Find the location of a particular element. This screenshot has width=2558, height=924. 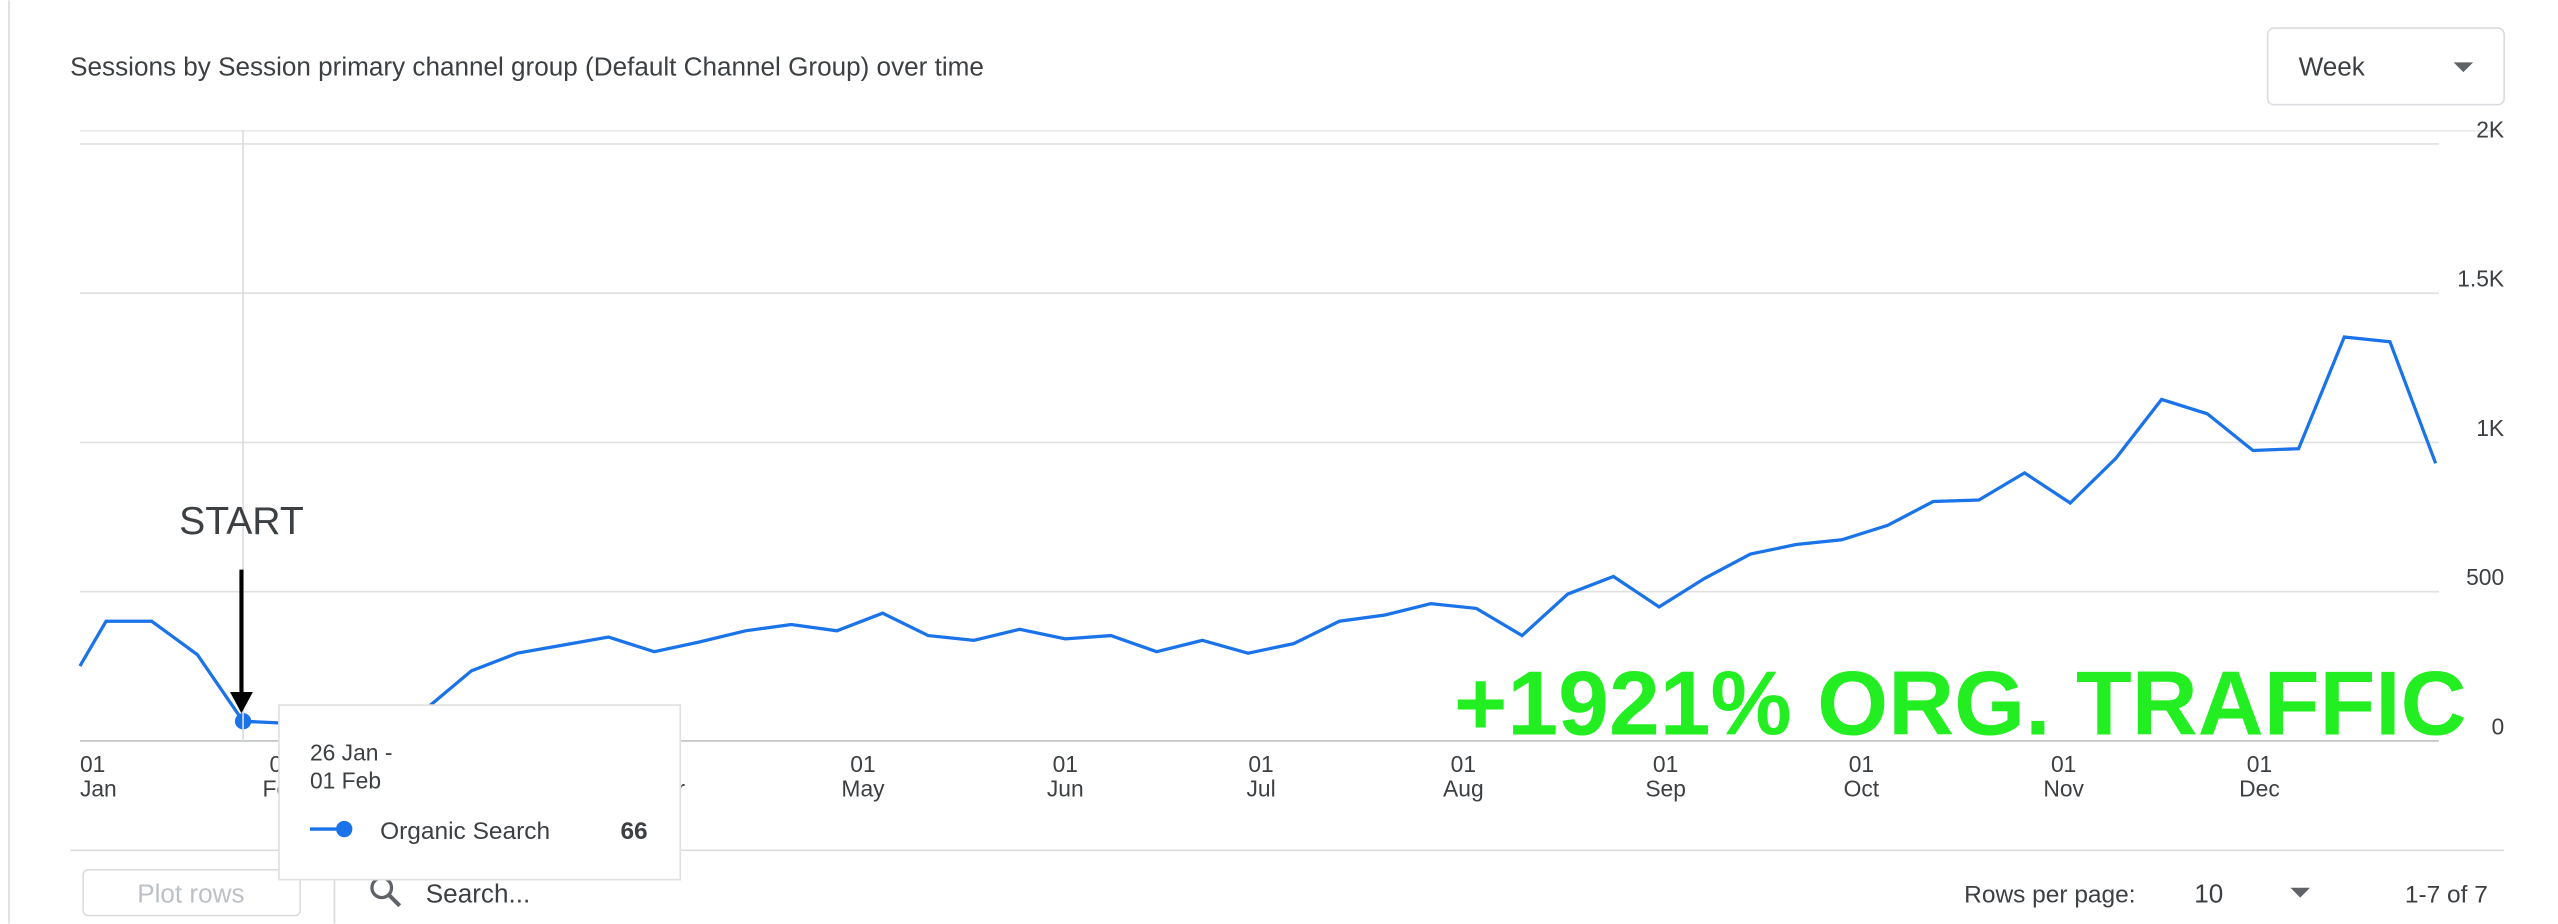

annotation-arrowhead is located at coordinates (241, 703).